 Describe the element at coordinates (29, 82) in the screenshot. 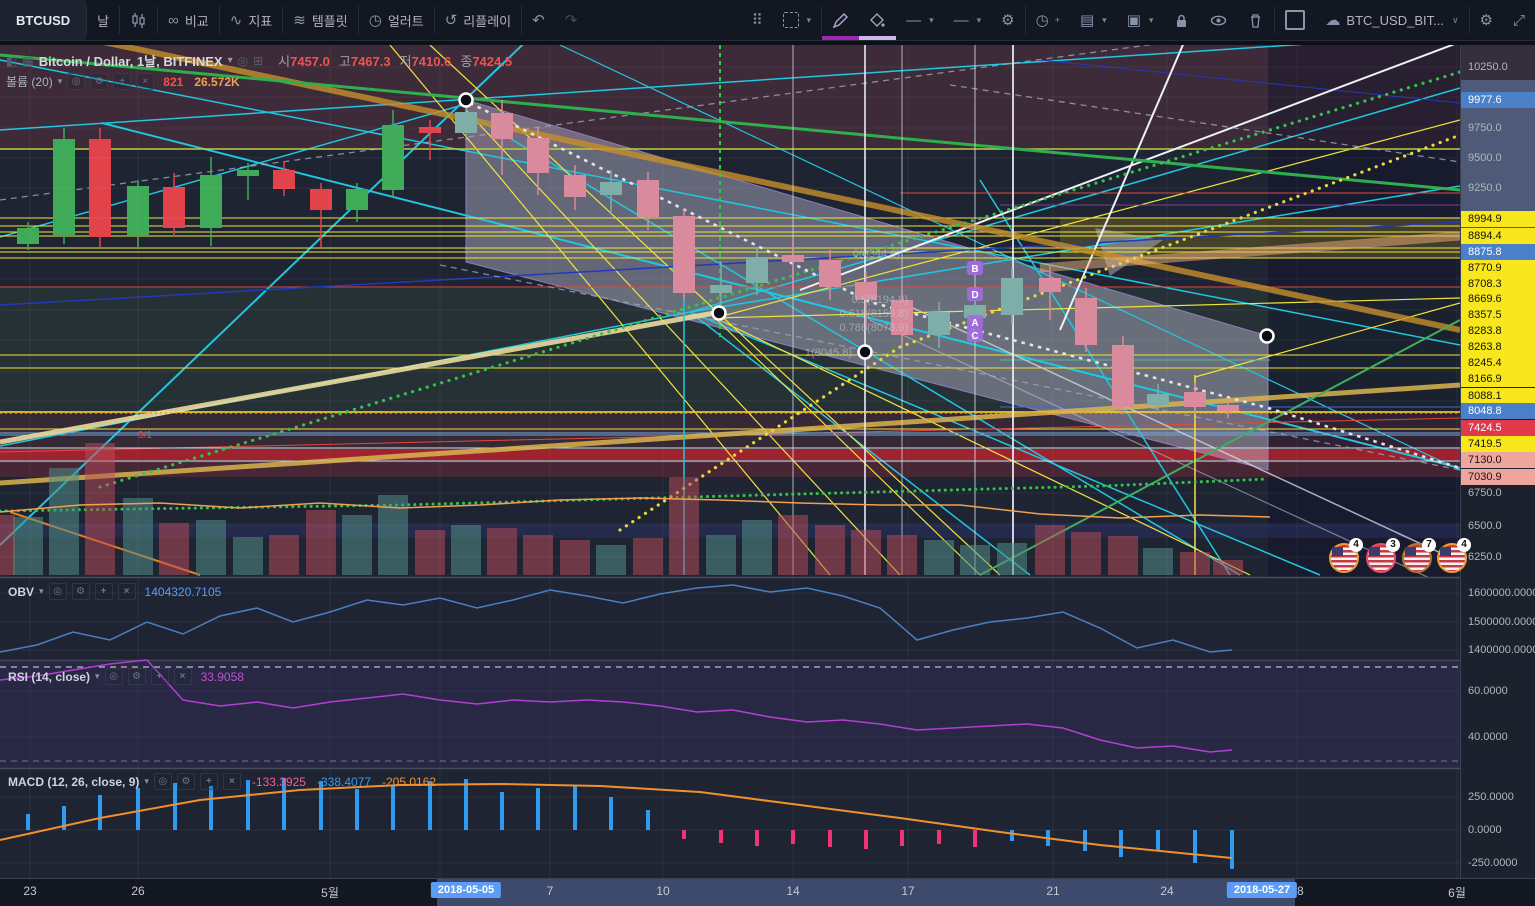

I see `volume-study-title: 볼륨 (20)` at that location.